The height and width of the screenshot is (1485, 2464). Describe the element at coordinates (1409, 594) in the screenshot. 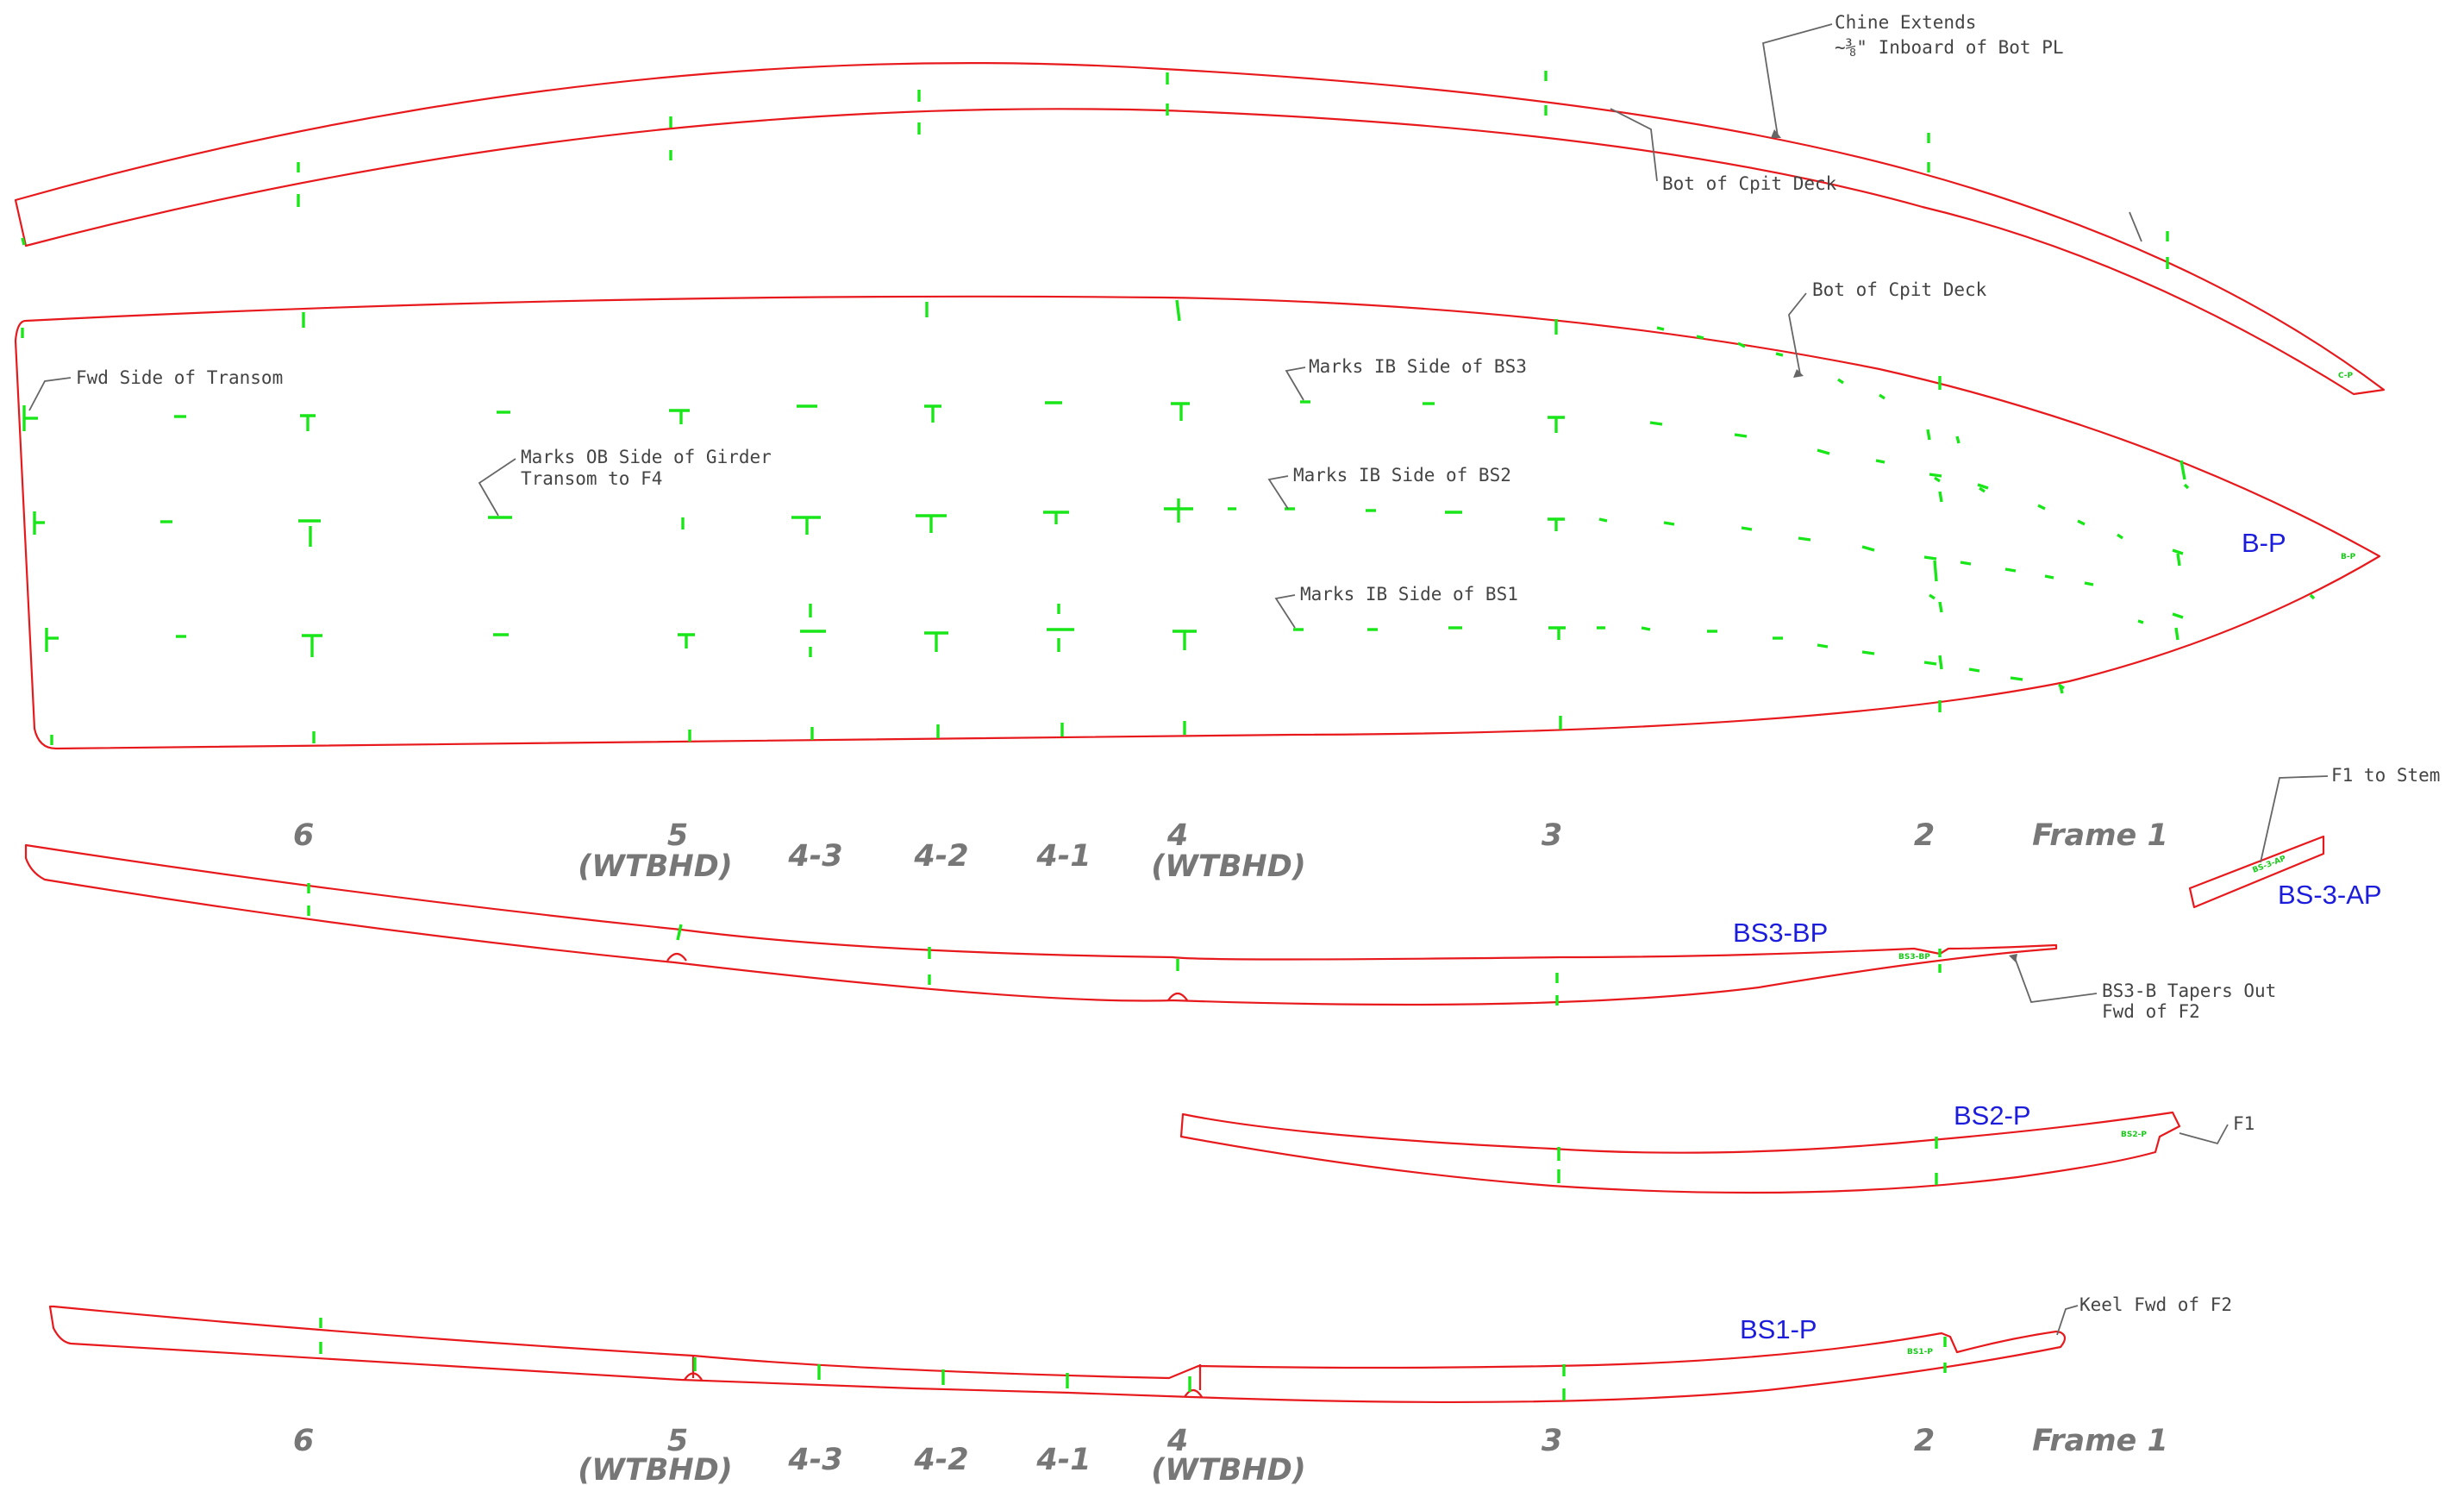

I see `svg-text: Marks IB Side of BS1` at that location.